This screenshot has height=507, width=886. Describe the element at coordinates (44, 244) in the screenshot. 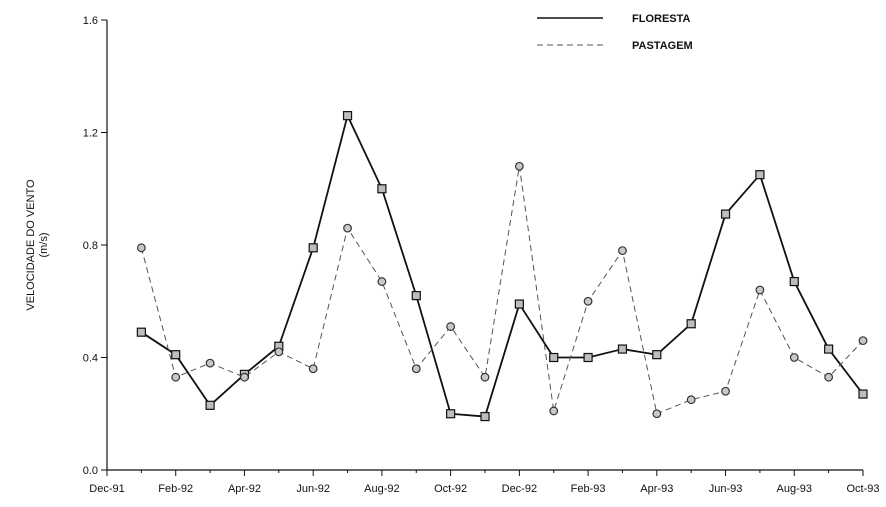

I see `y-axis-unit: (m/s)` at that location.